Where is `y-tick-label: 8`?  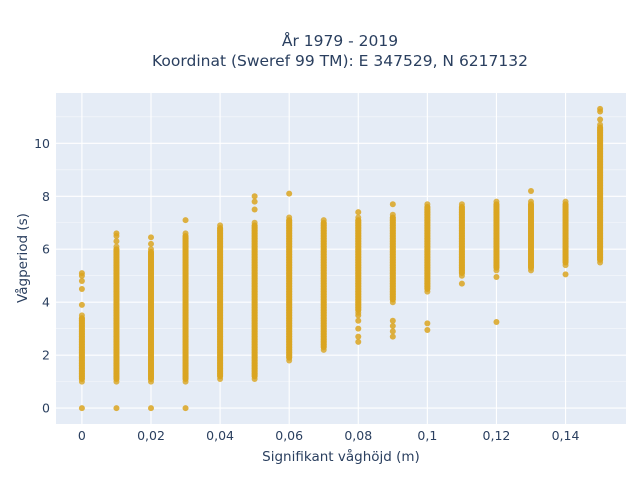
y-tick-label: 8 is located at coordinates (46, 196).